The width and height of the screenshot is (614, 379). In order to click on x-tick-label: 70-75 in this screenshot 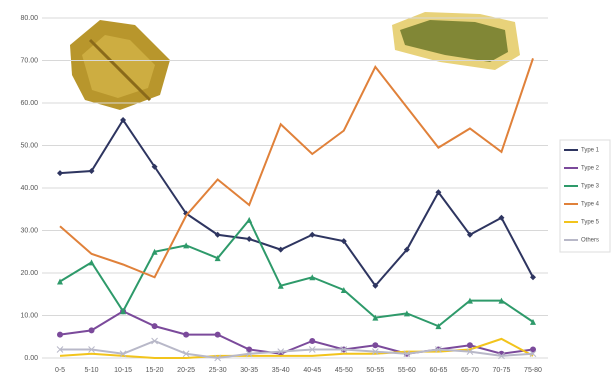, I will do `click(502, 370)`.